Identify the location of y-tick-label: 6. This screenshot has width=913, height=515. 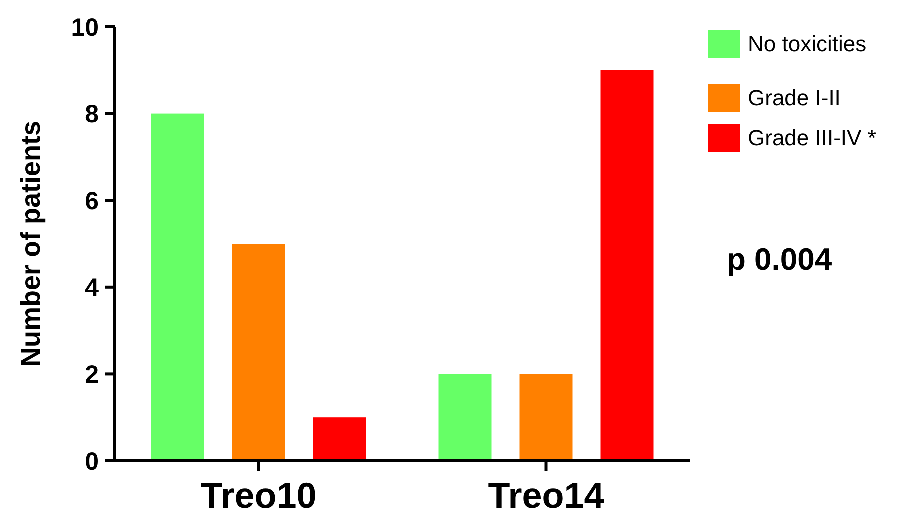
(92, 201).